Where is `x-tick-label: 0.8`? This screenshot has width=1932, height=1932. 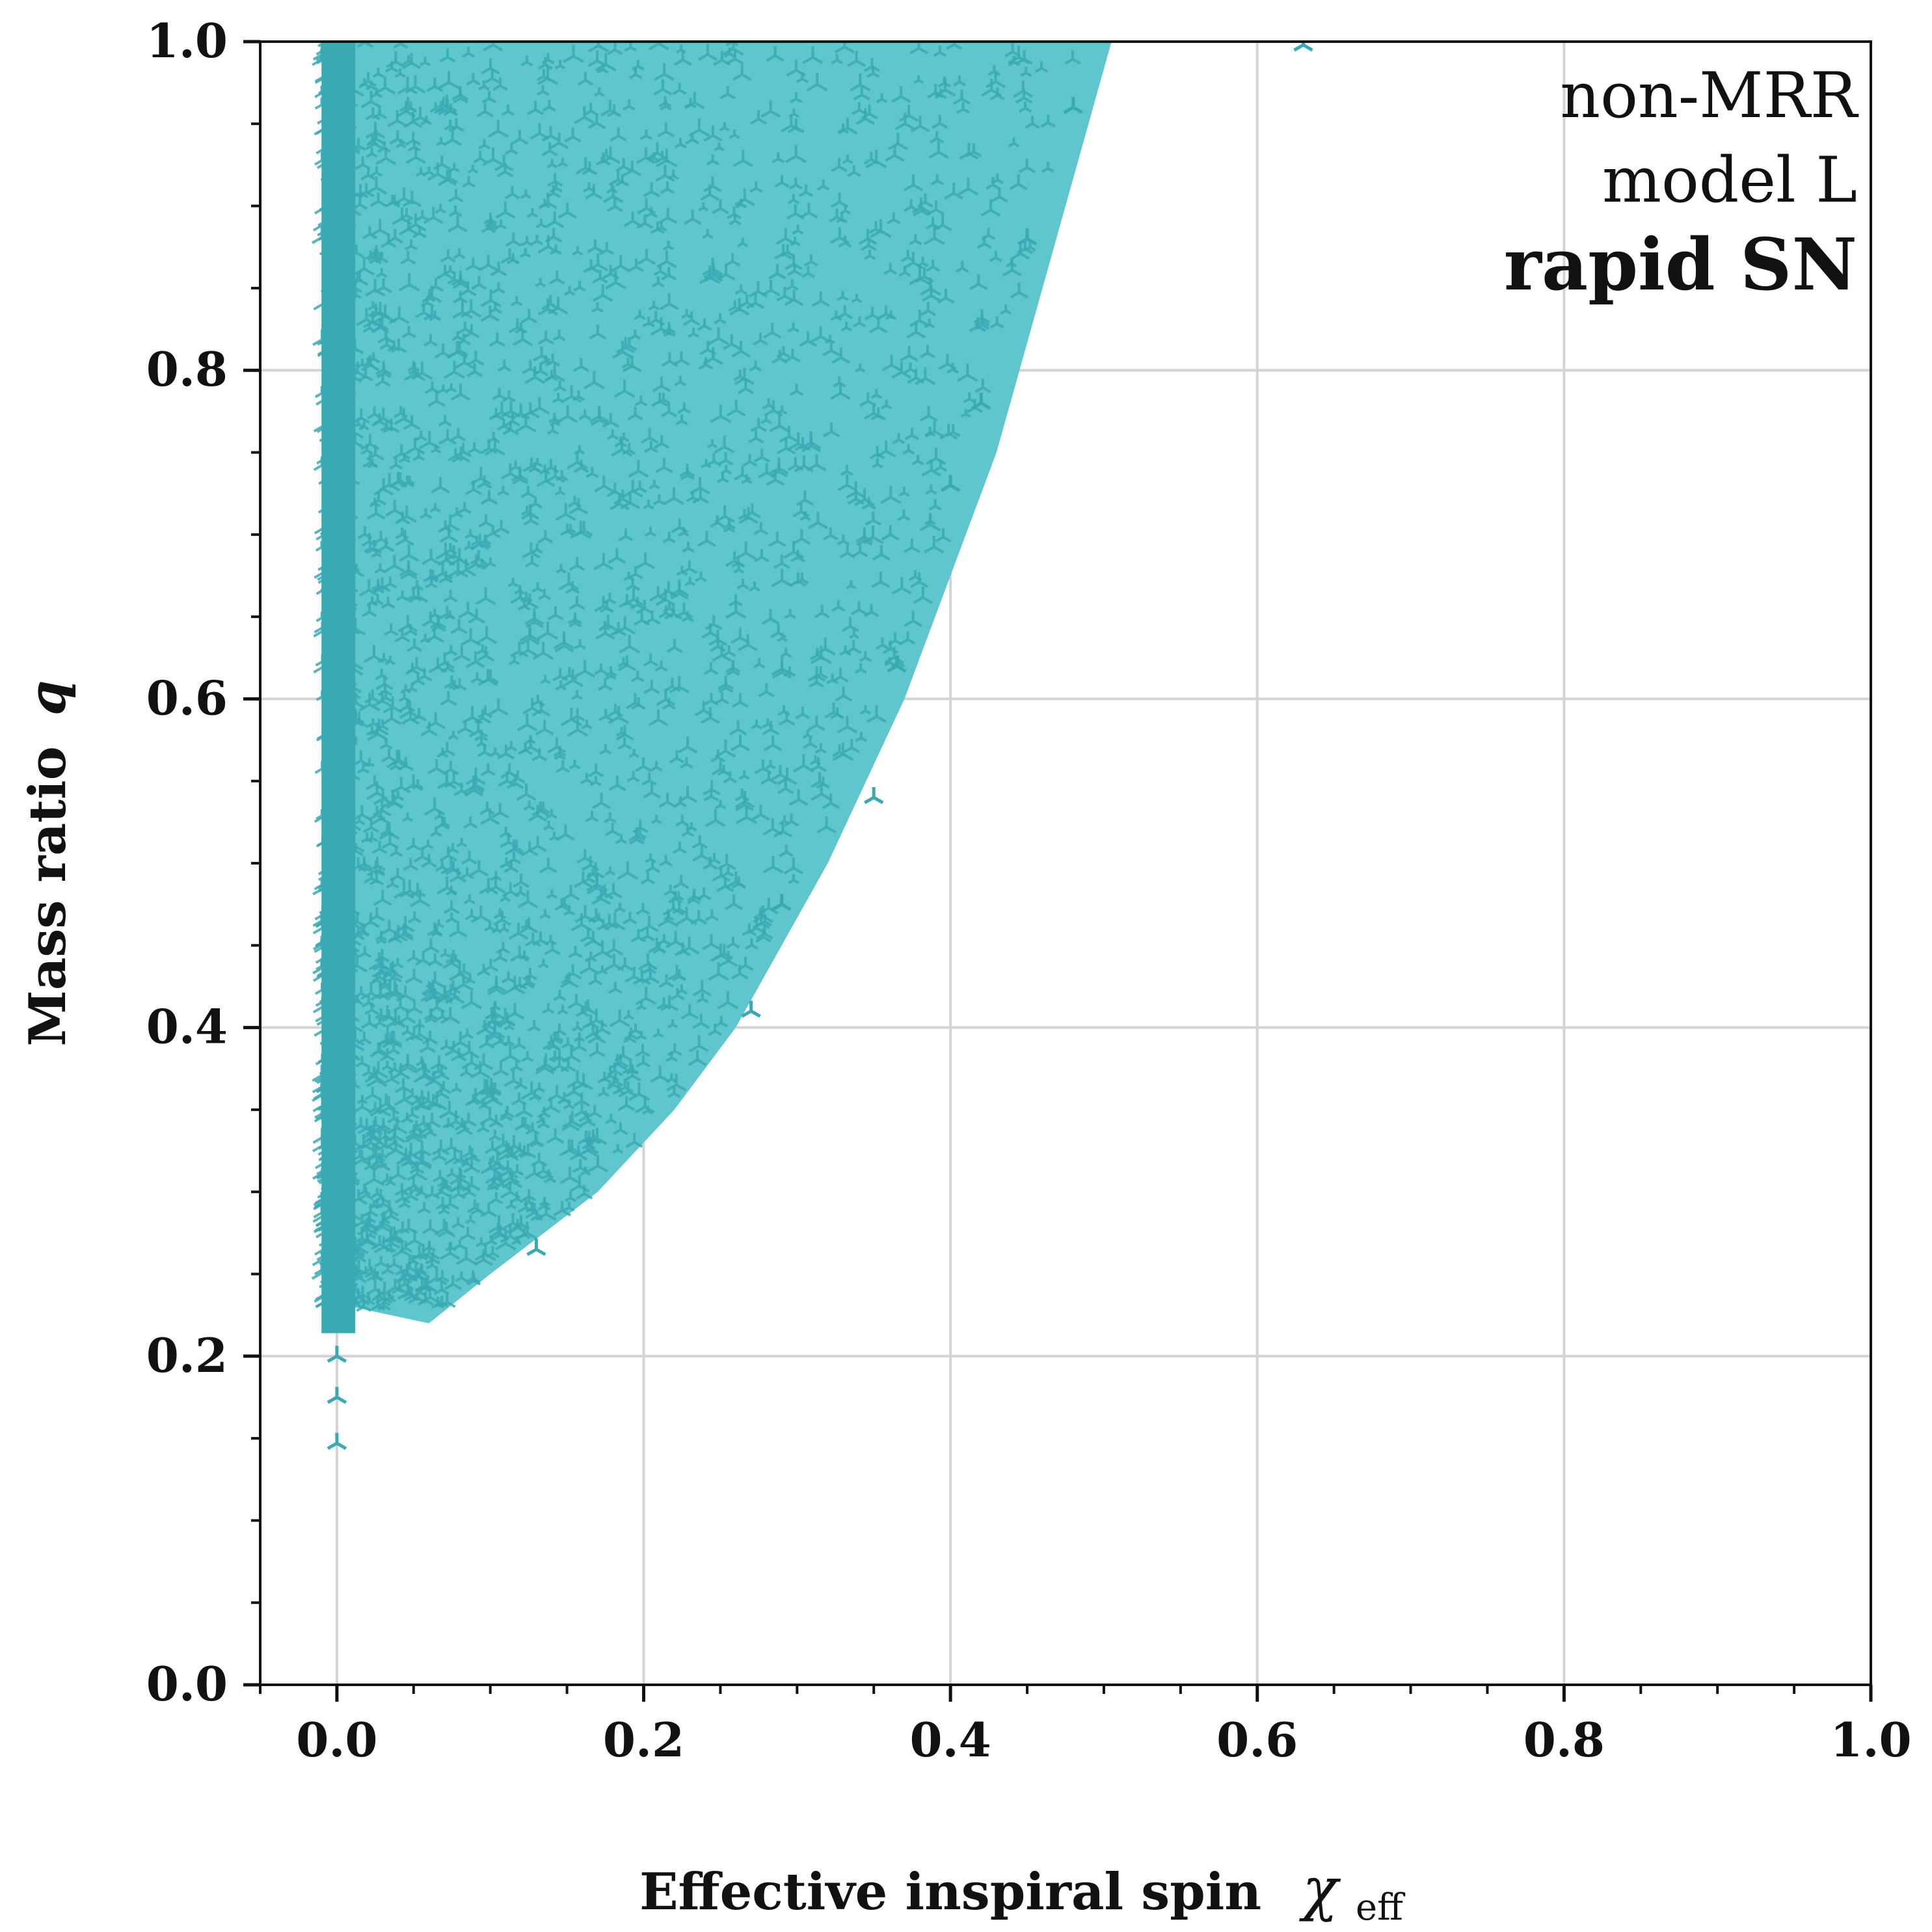 x-tick-label: 0.8 is located at coordinates (1564, 1739).